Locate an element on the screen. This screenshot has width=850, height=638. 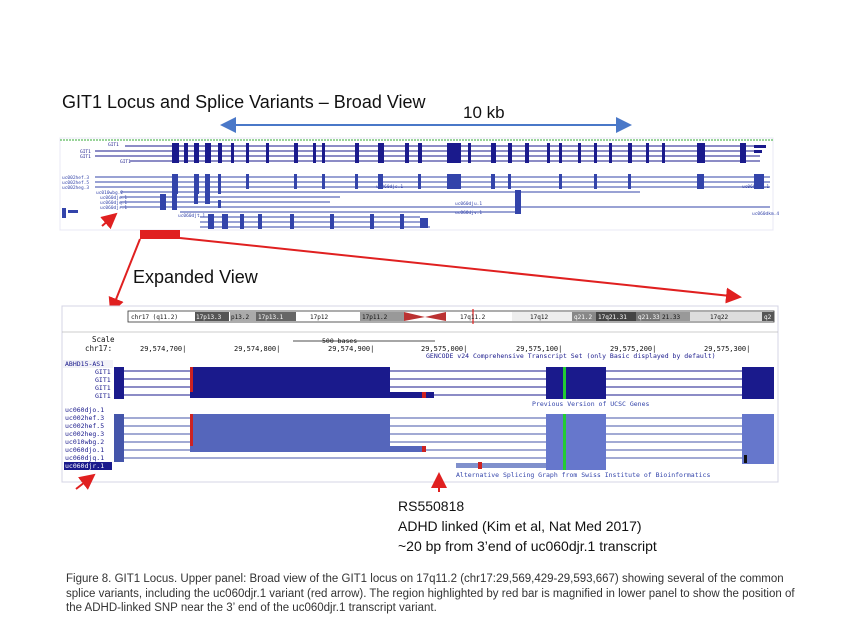
expanded-view-label: Expanded View is located at coordinates (195, 277).